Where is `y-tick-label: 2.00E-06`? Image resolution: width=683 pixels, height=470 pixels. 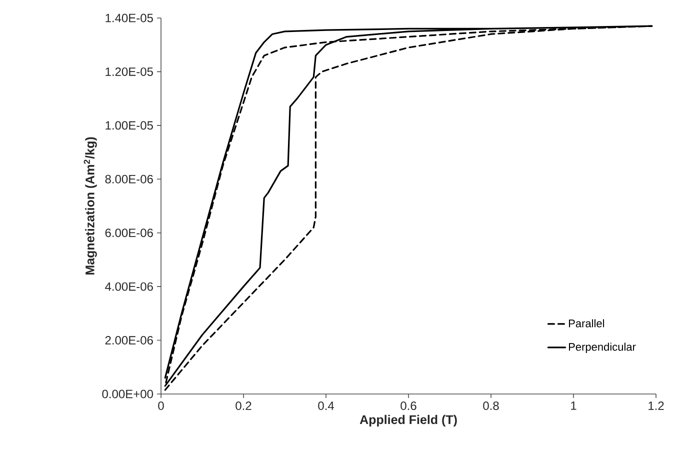
y-tick-label: 2.00E-06 is located at coordinates (129, 340).